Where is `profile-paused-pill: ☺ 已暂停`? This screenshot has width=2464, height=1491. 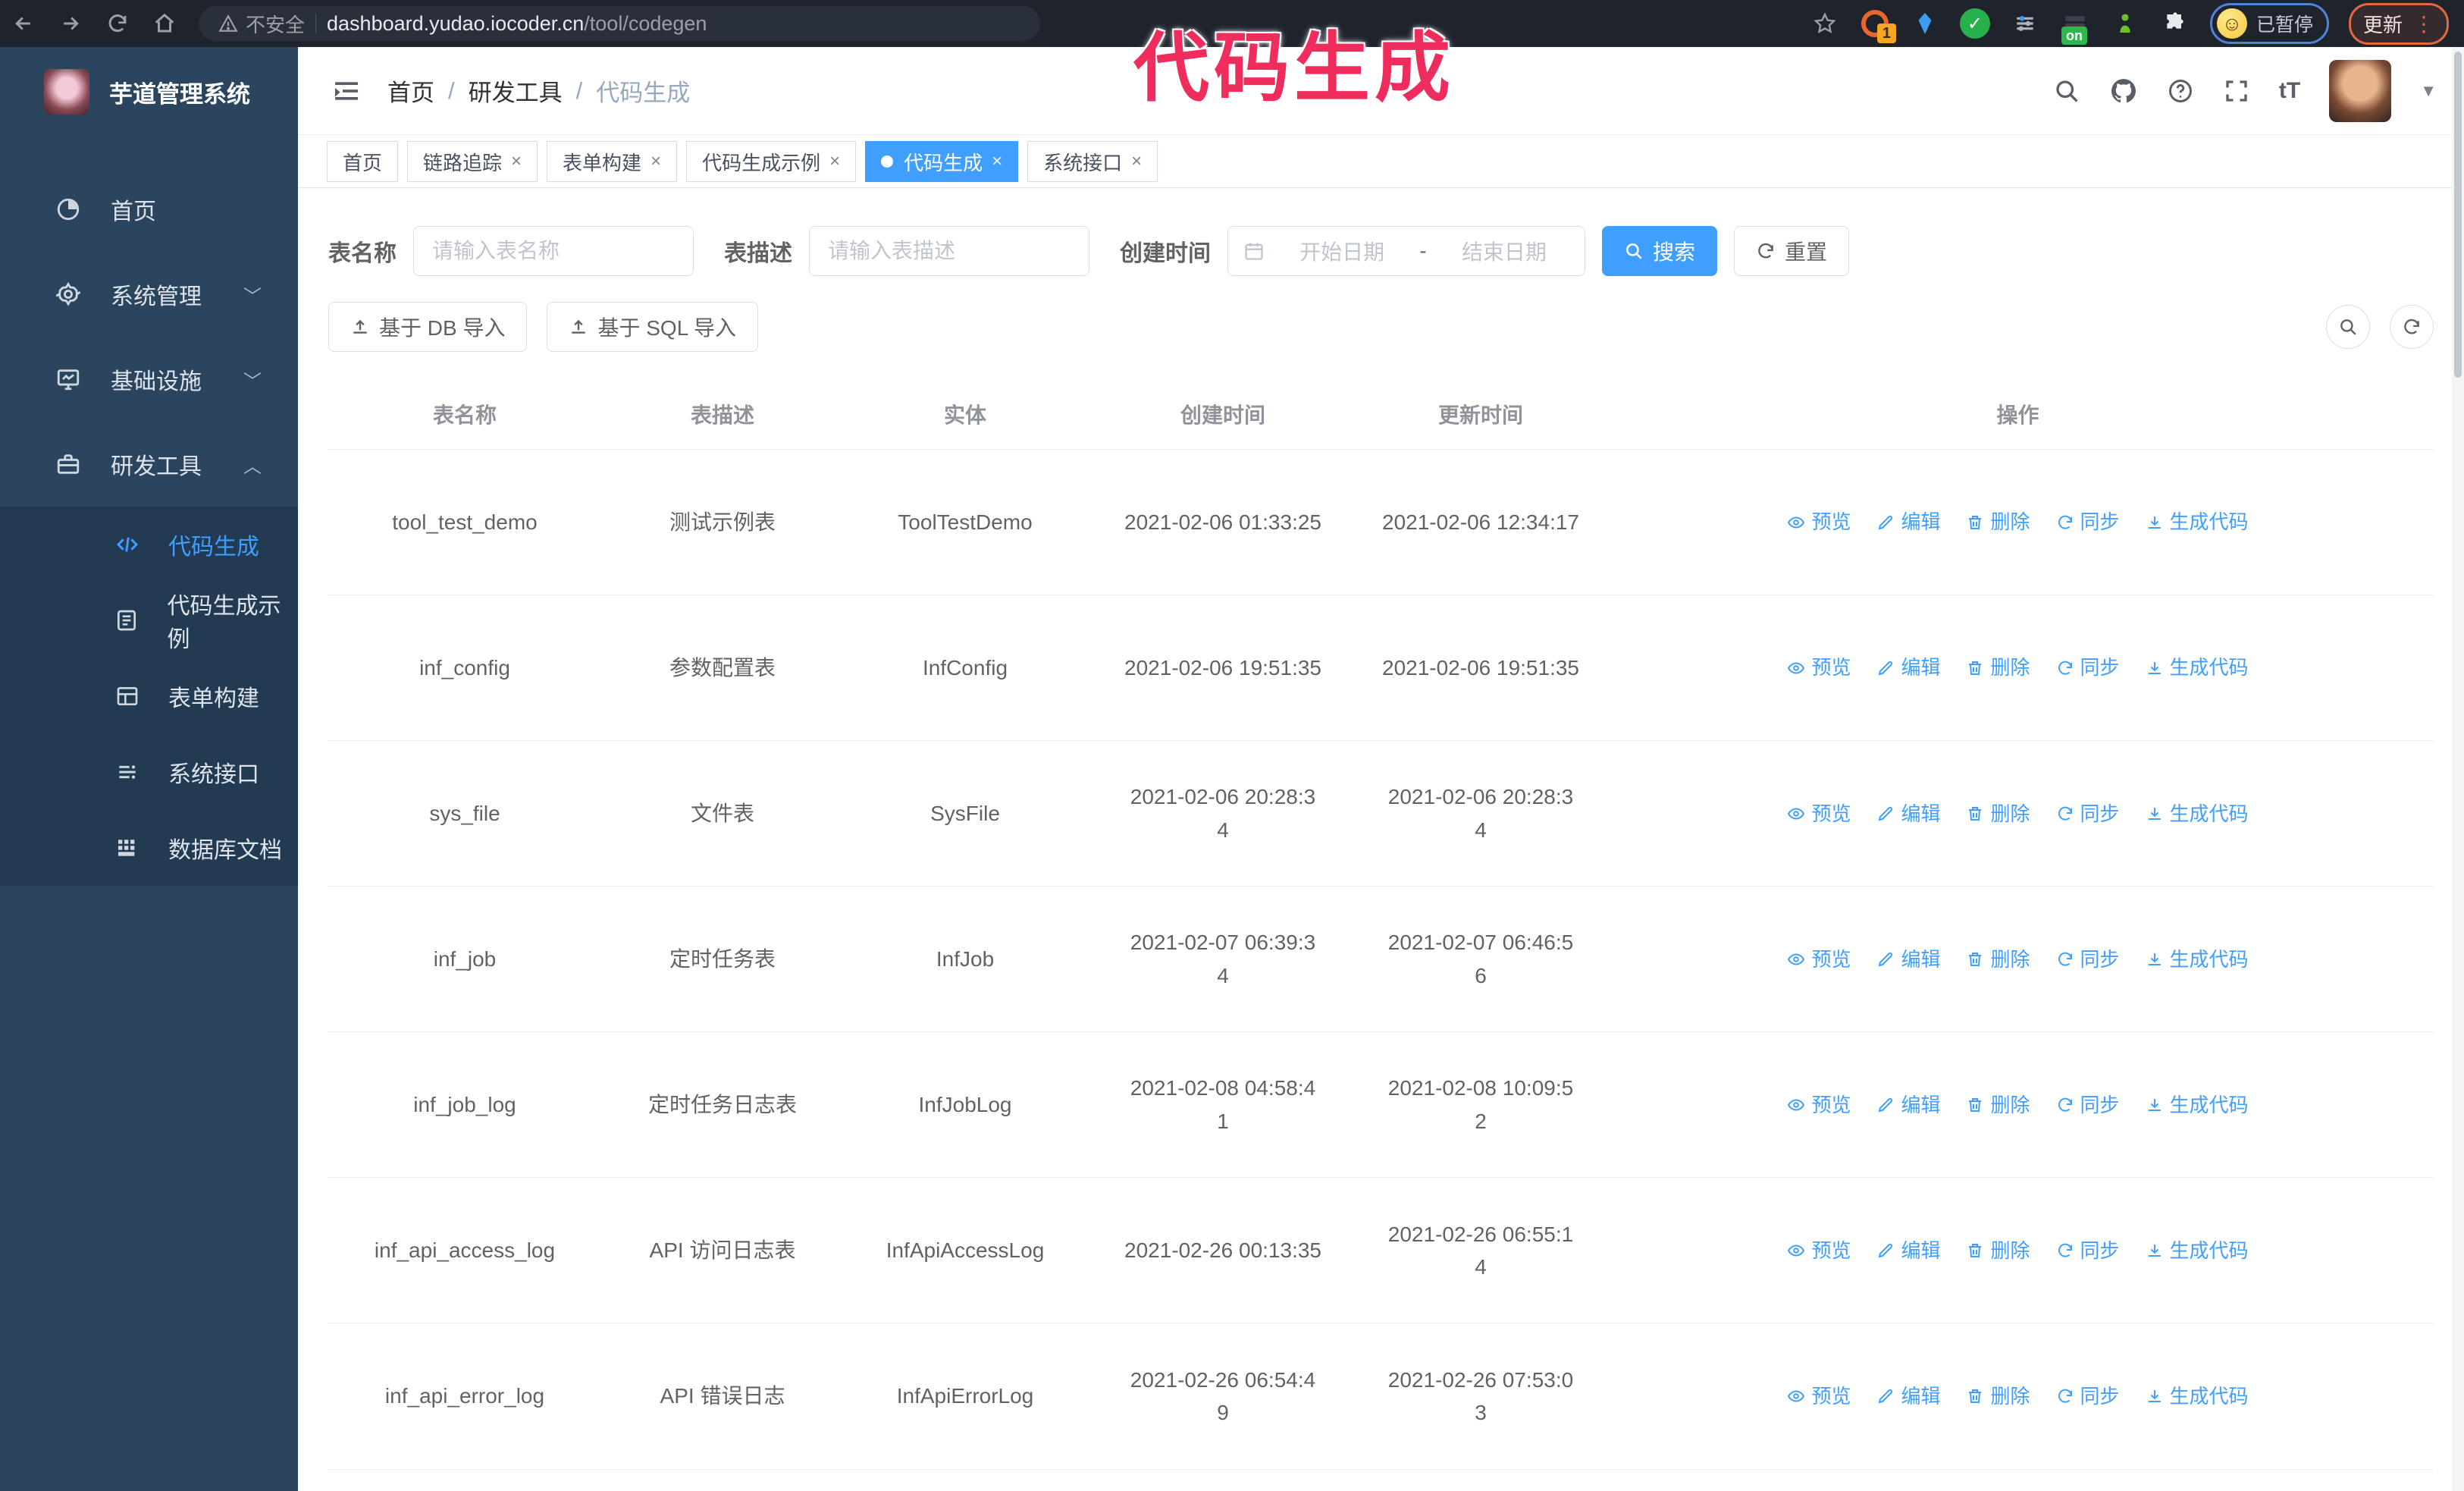 profile-paused-pill: ☺ 已暂停 is located at coordinates (2269, 23).